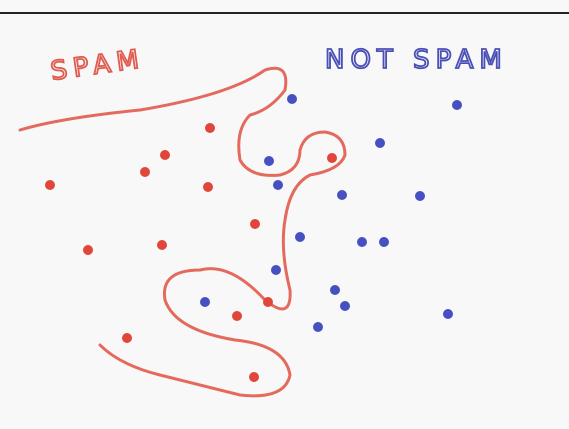 The height and width of the screenshot is (429, 569). What do you see at coordinates (416, 60) in the screenshot?
I see `not-spam-label: NOT SPAM` at bounding box center [416, 60].